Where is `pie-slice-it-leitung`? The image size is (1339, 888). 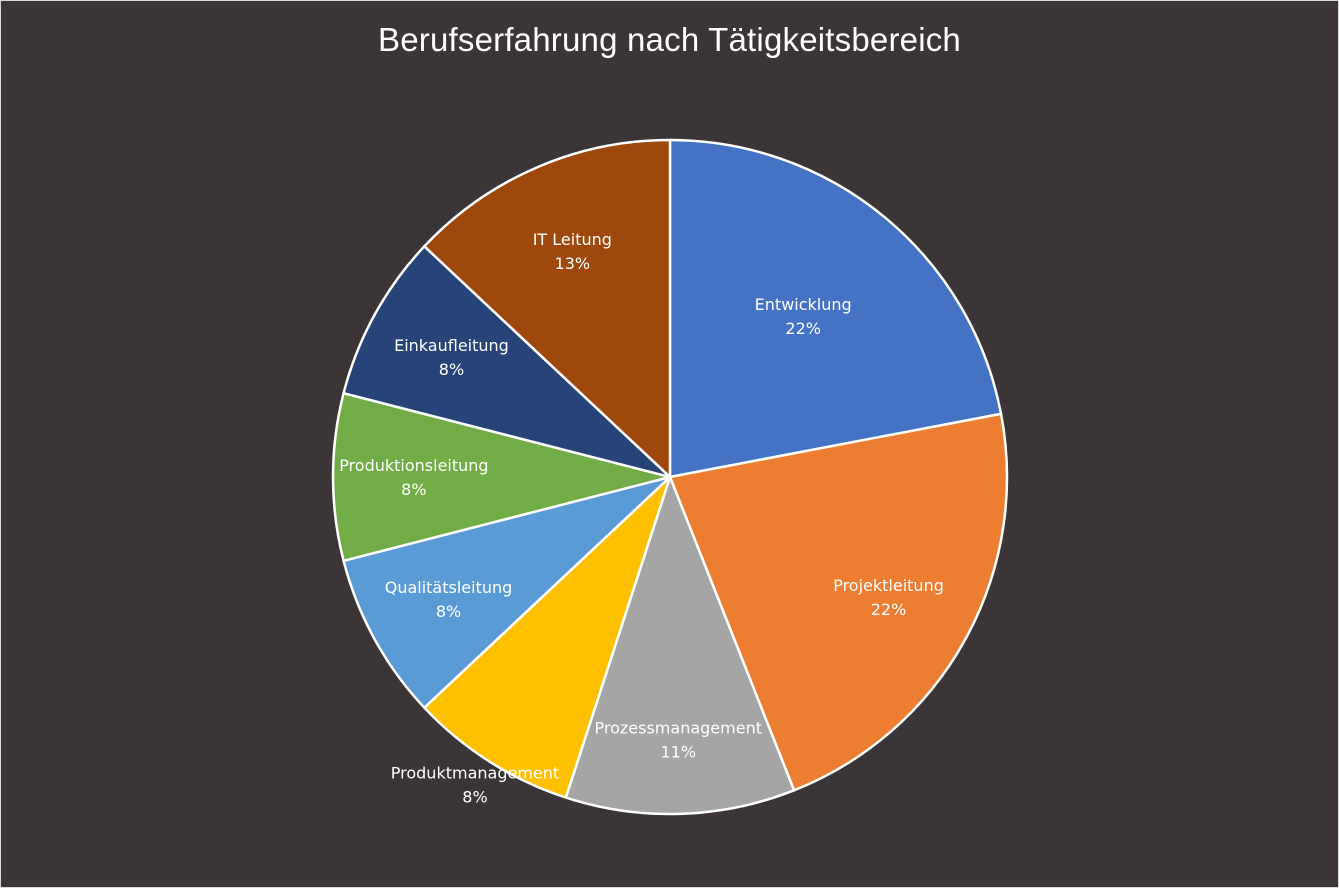 pie-slice-it-leitung is located at coordinates (547, 308).